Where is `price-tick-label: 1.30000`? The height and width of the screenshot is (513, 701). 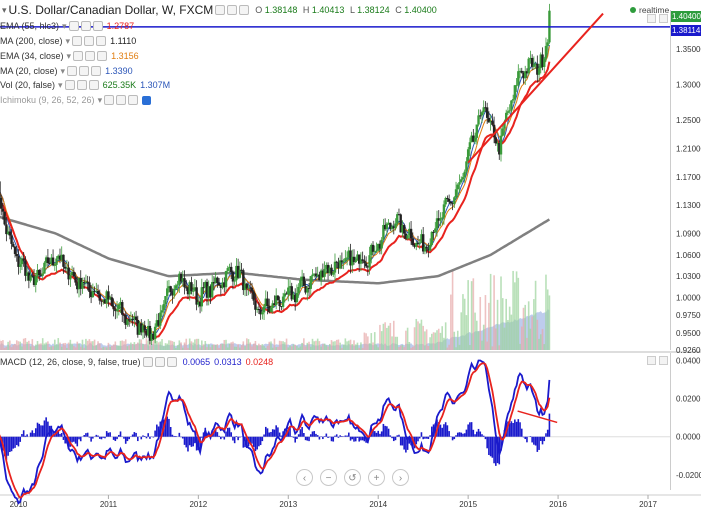
price-tick-label: 1.30000 is located at coordinates (688, 85).